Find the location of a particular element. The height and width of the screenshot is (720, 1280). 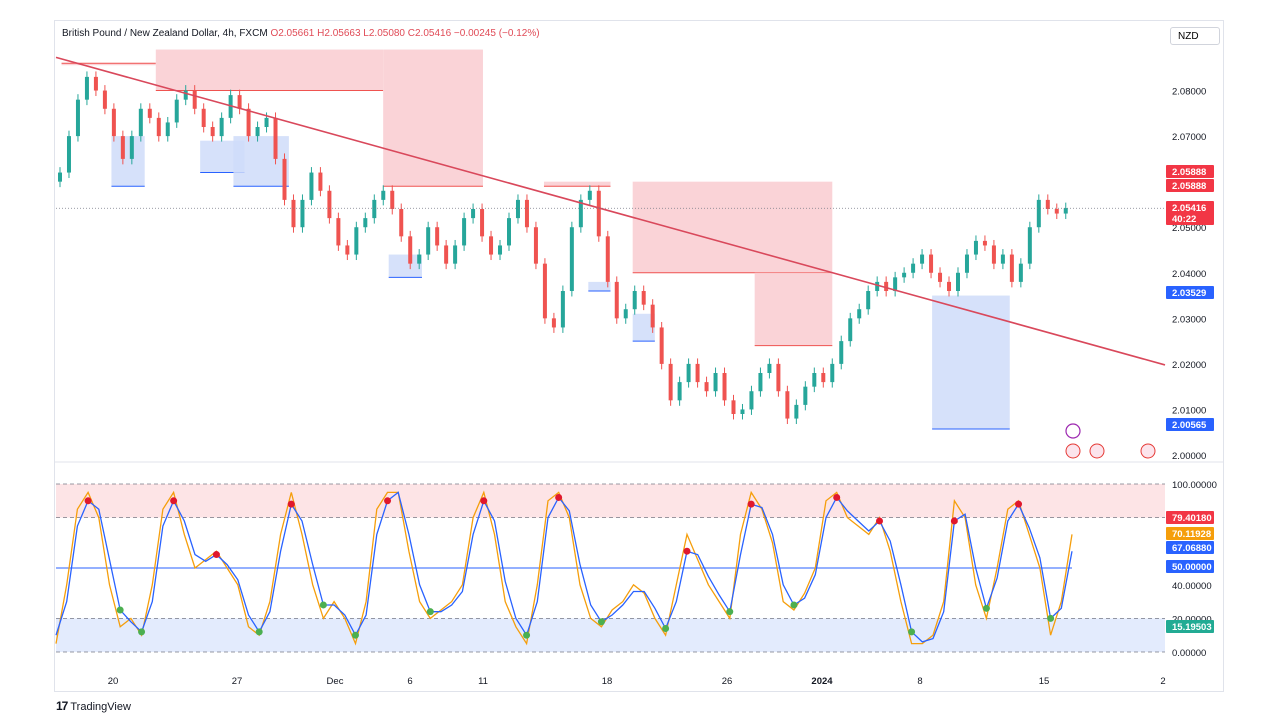

price-tag-label: 2.05888 is located at coordinates (1189, 186).